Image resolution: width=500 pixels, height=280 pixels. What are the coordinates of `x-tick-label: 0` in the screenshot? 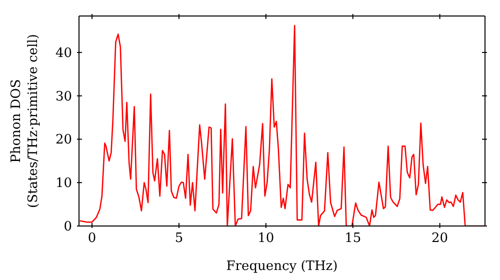 It's located at (92, 238).